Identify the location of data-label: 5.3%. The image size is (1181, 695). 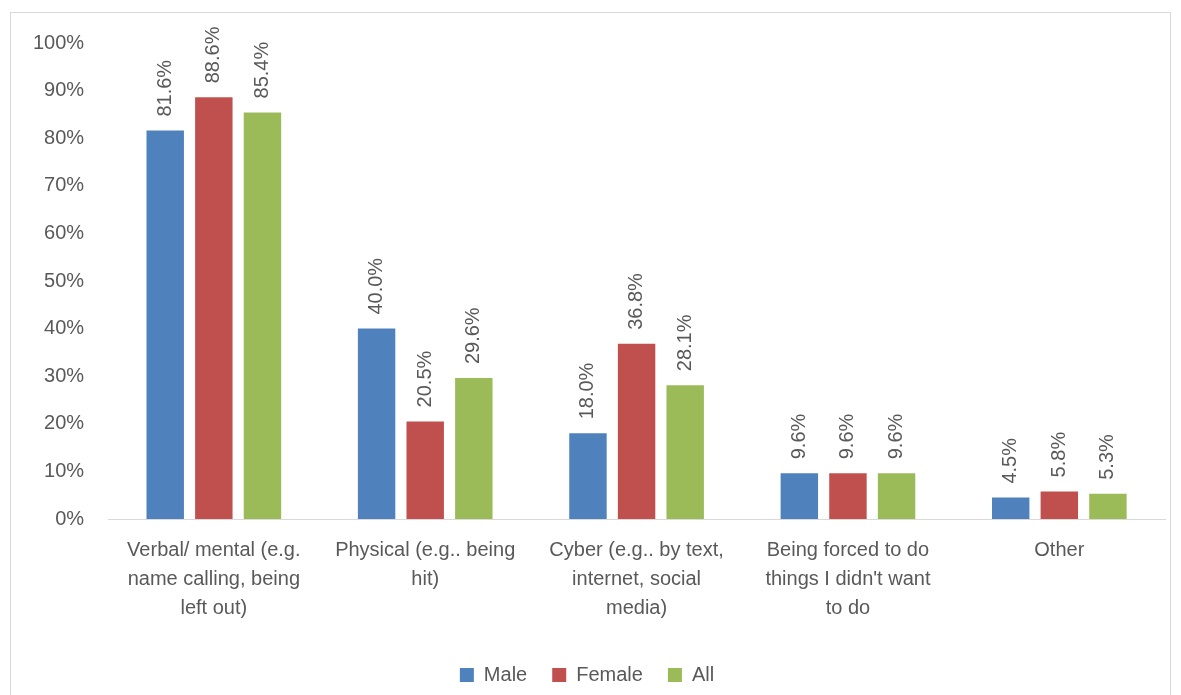
(1106, 456).